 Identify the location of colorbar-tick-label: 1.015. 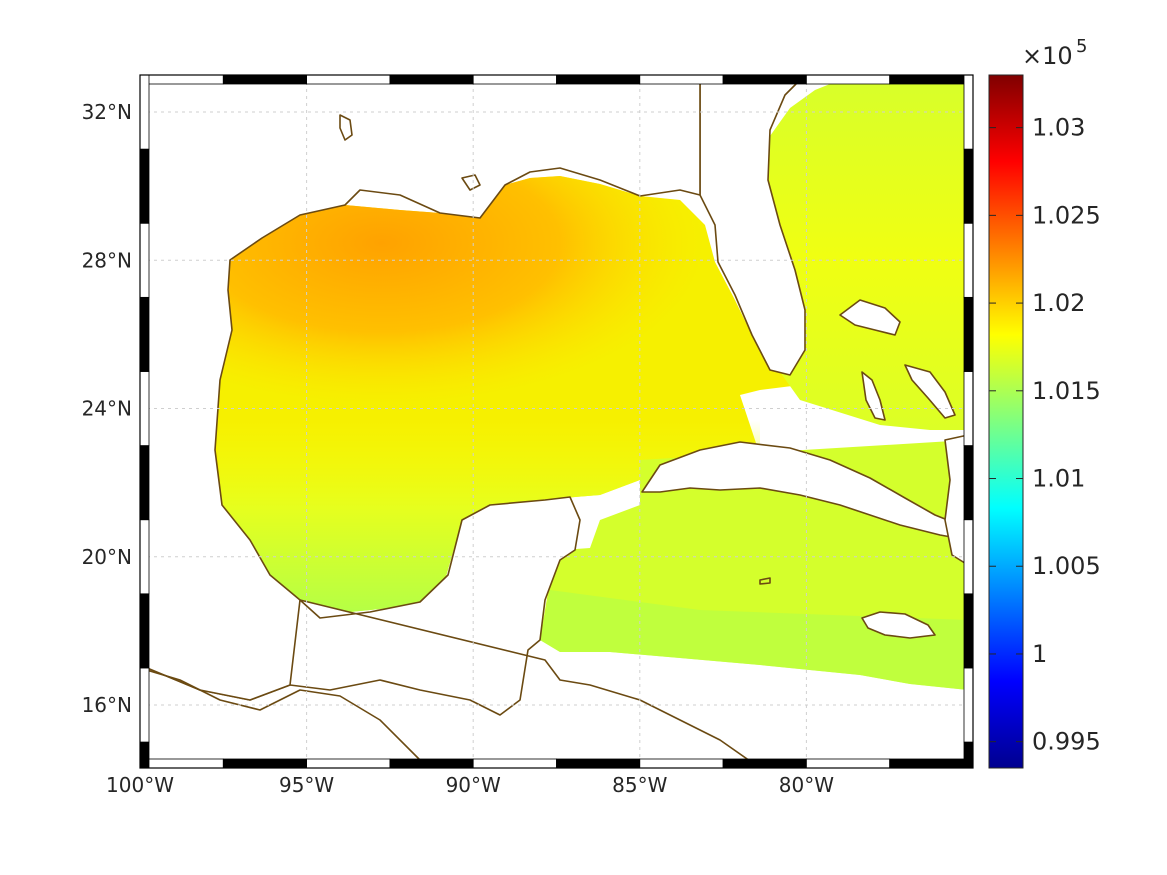
(1066, 391).